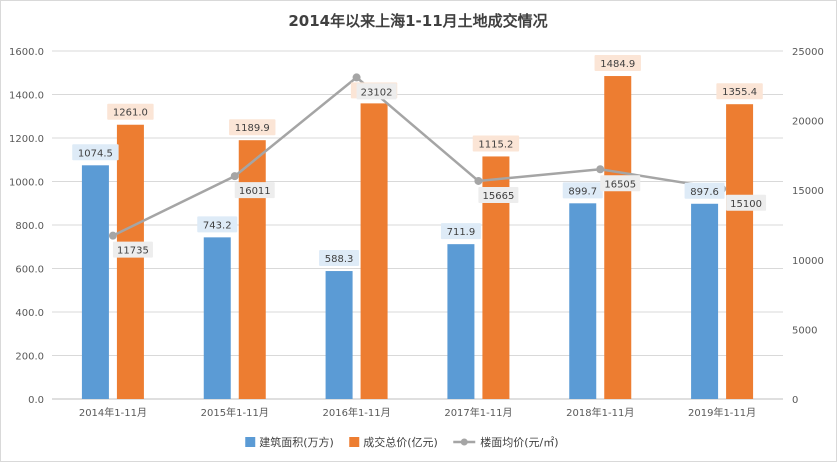 The image size is (837, 462). Describe the element at coordinates (600, 412) in the screenshot. I see `x-tick-label: 2018年1-11月` at that location.